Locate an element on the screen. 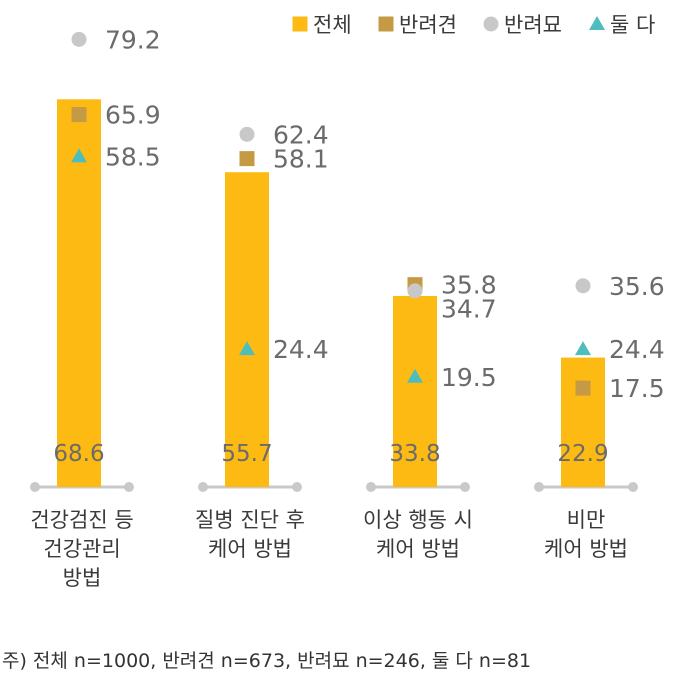  category-label: 방법 is located at coordinates (82, 578).